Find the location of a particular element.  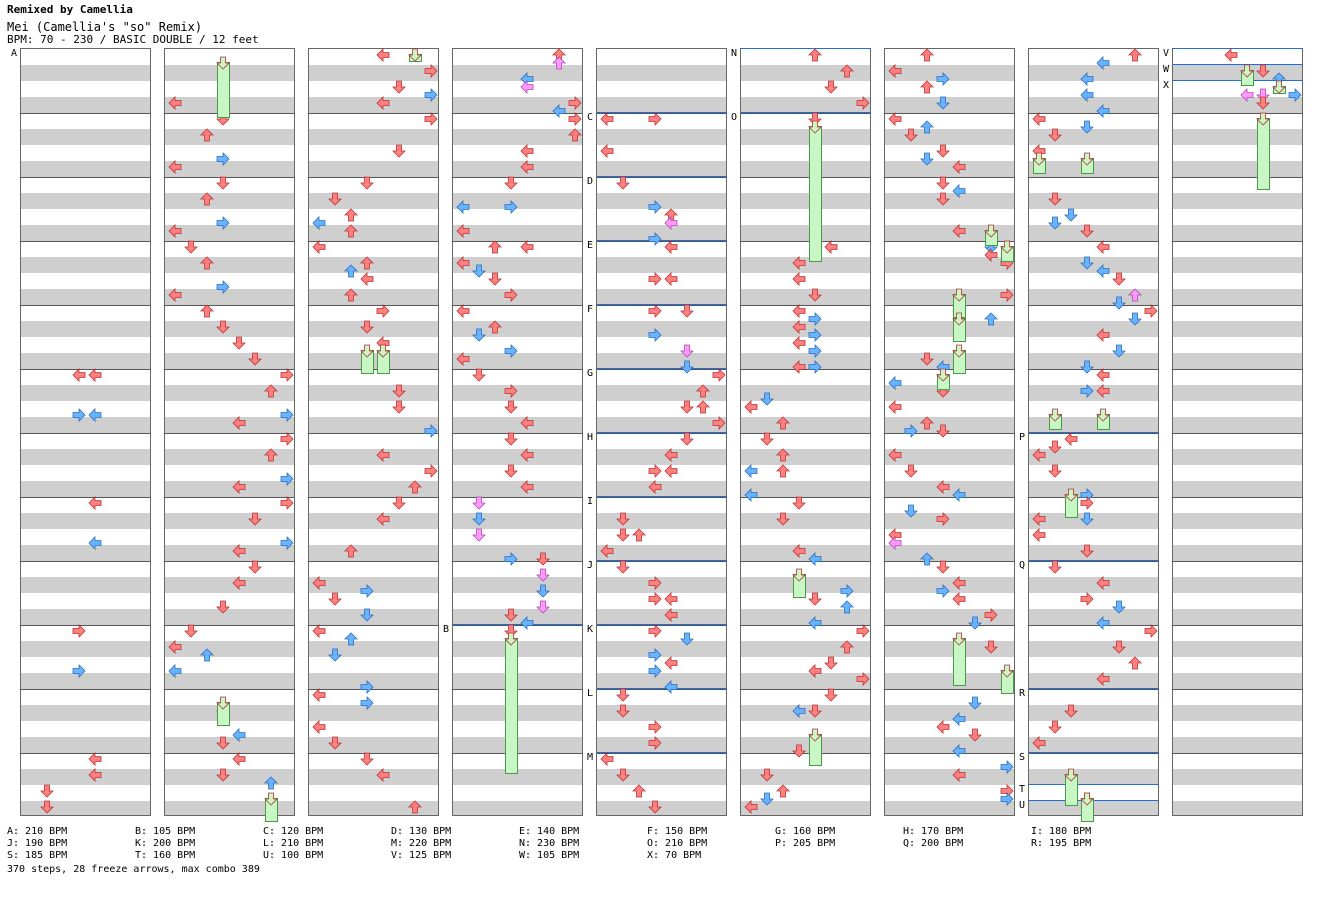

section-label-c: C is located at coordinates (590, 117).